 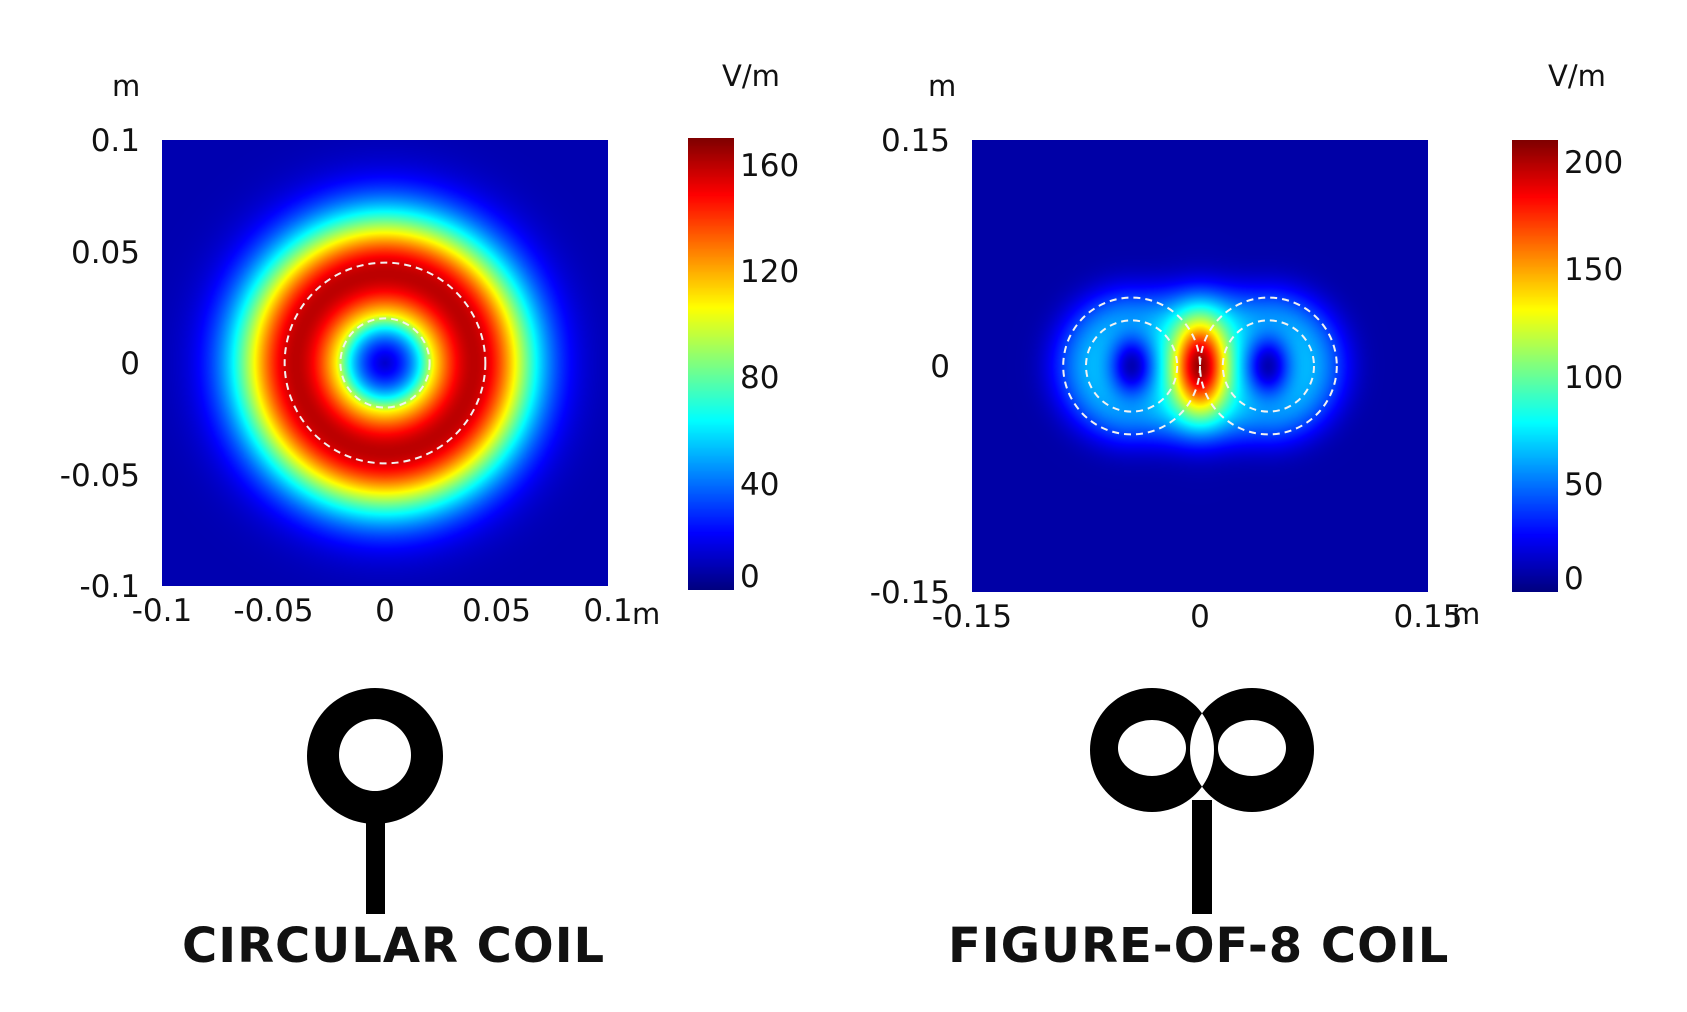 I want to click on x-tick-label: 0.05, so click(x=496, y=611).